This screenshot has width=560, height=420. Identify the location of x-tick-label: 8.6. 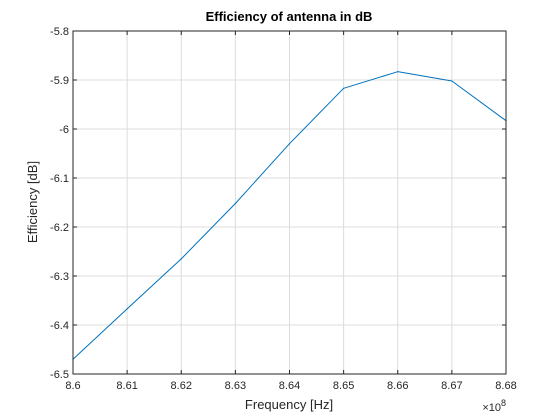
(72, 386).